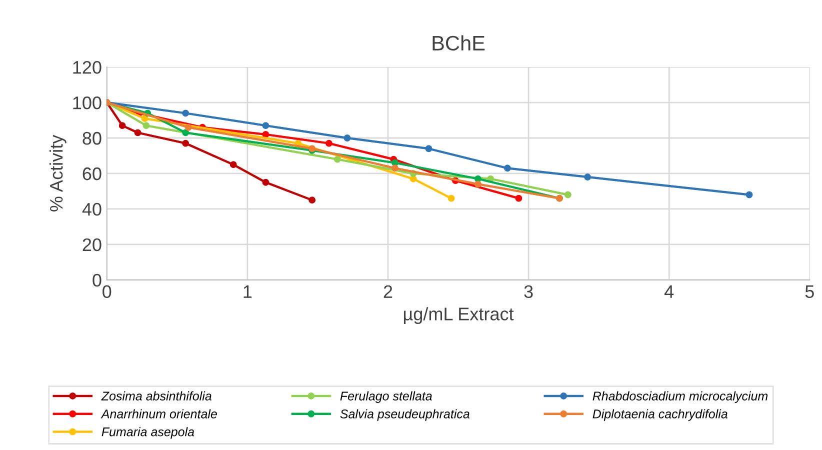 This screenshot has width=822, height=450. I want to click on x-axis-title: µg/mL Extract, so click(459, 315).